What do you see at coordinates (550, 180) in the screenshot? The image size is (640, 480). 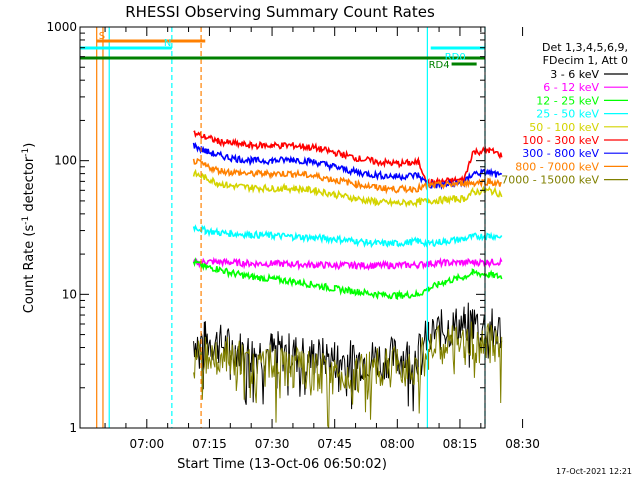 I see `legend-label-9: 7000 - 15000 keV` at bounding box center [550, 180].